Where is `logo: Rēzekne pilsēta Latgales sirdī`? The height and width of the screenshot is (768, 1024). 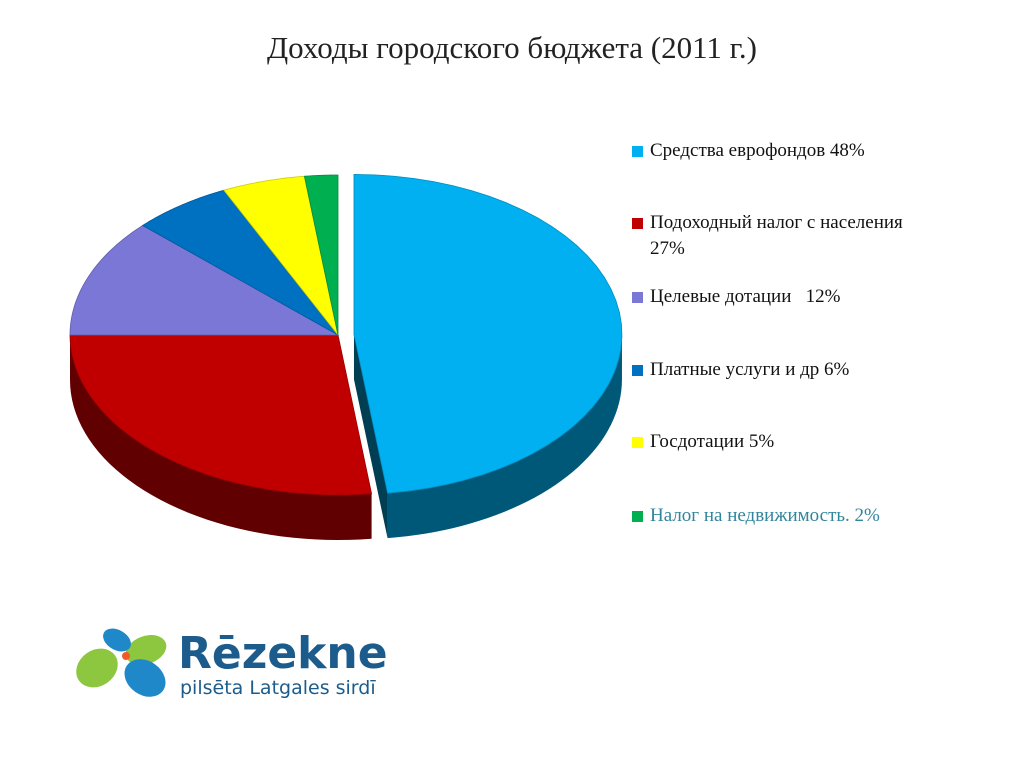
logo: Rēzekne pilsēta Latgales sirdī is located at coordinates (232, 663).